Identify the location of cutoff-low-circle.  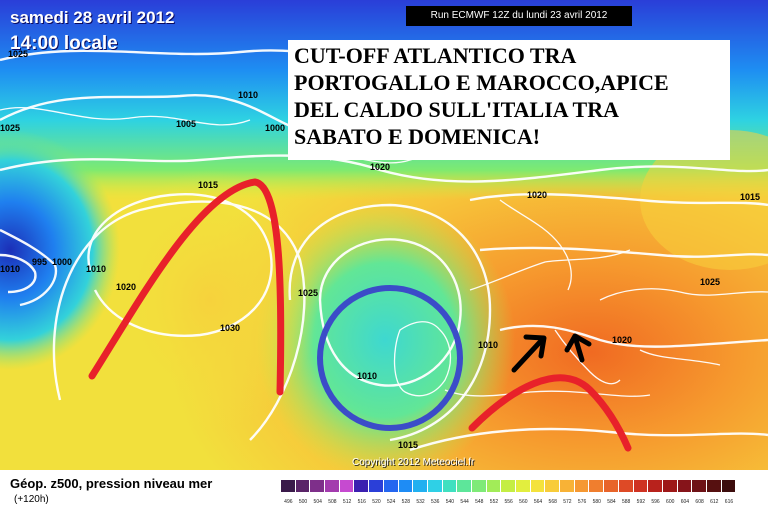
(390, 358).